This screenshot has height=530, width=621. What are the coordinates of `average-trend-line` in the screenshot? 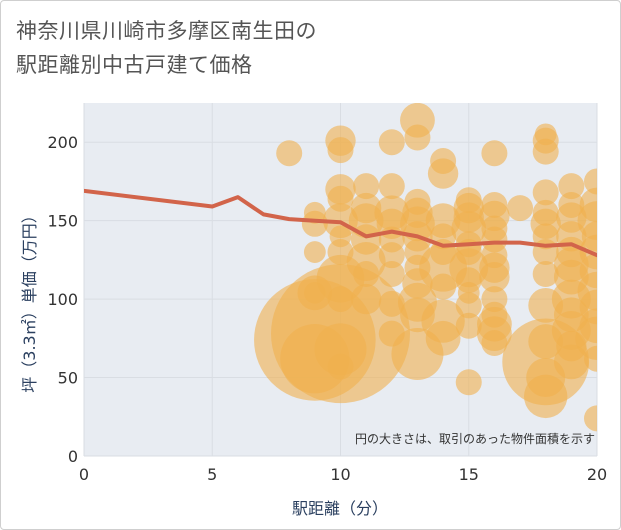 It's located at (340, 223).